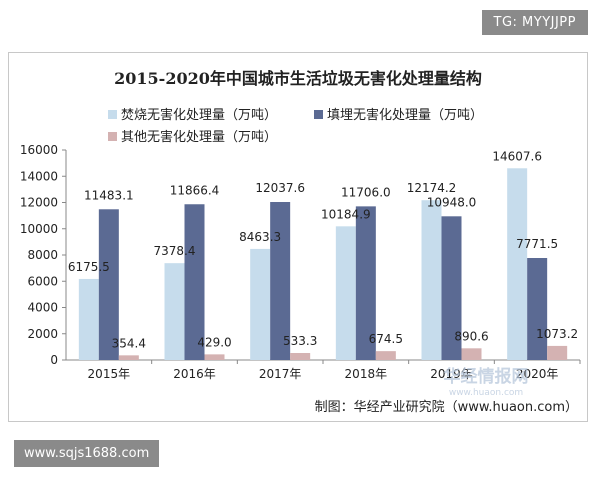 The width and height of the screenshot is (600, 480). Describe the element at coordinates (109, 374) in the screenshot. I see `x-tick-label: 2015年` at that location.